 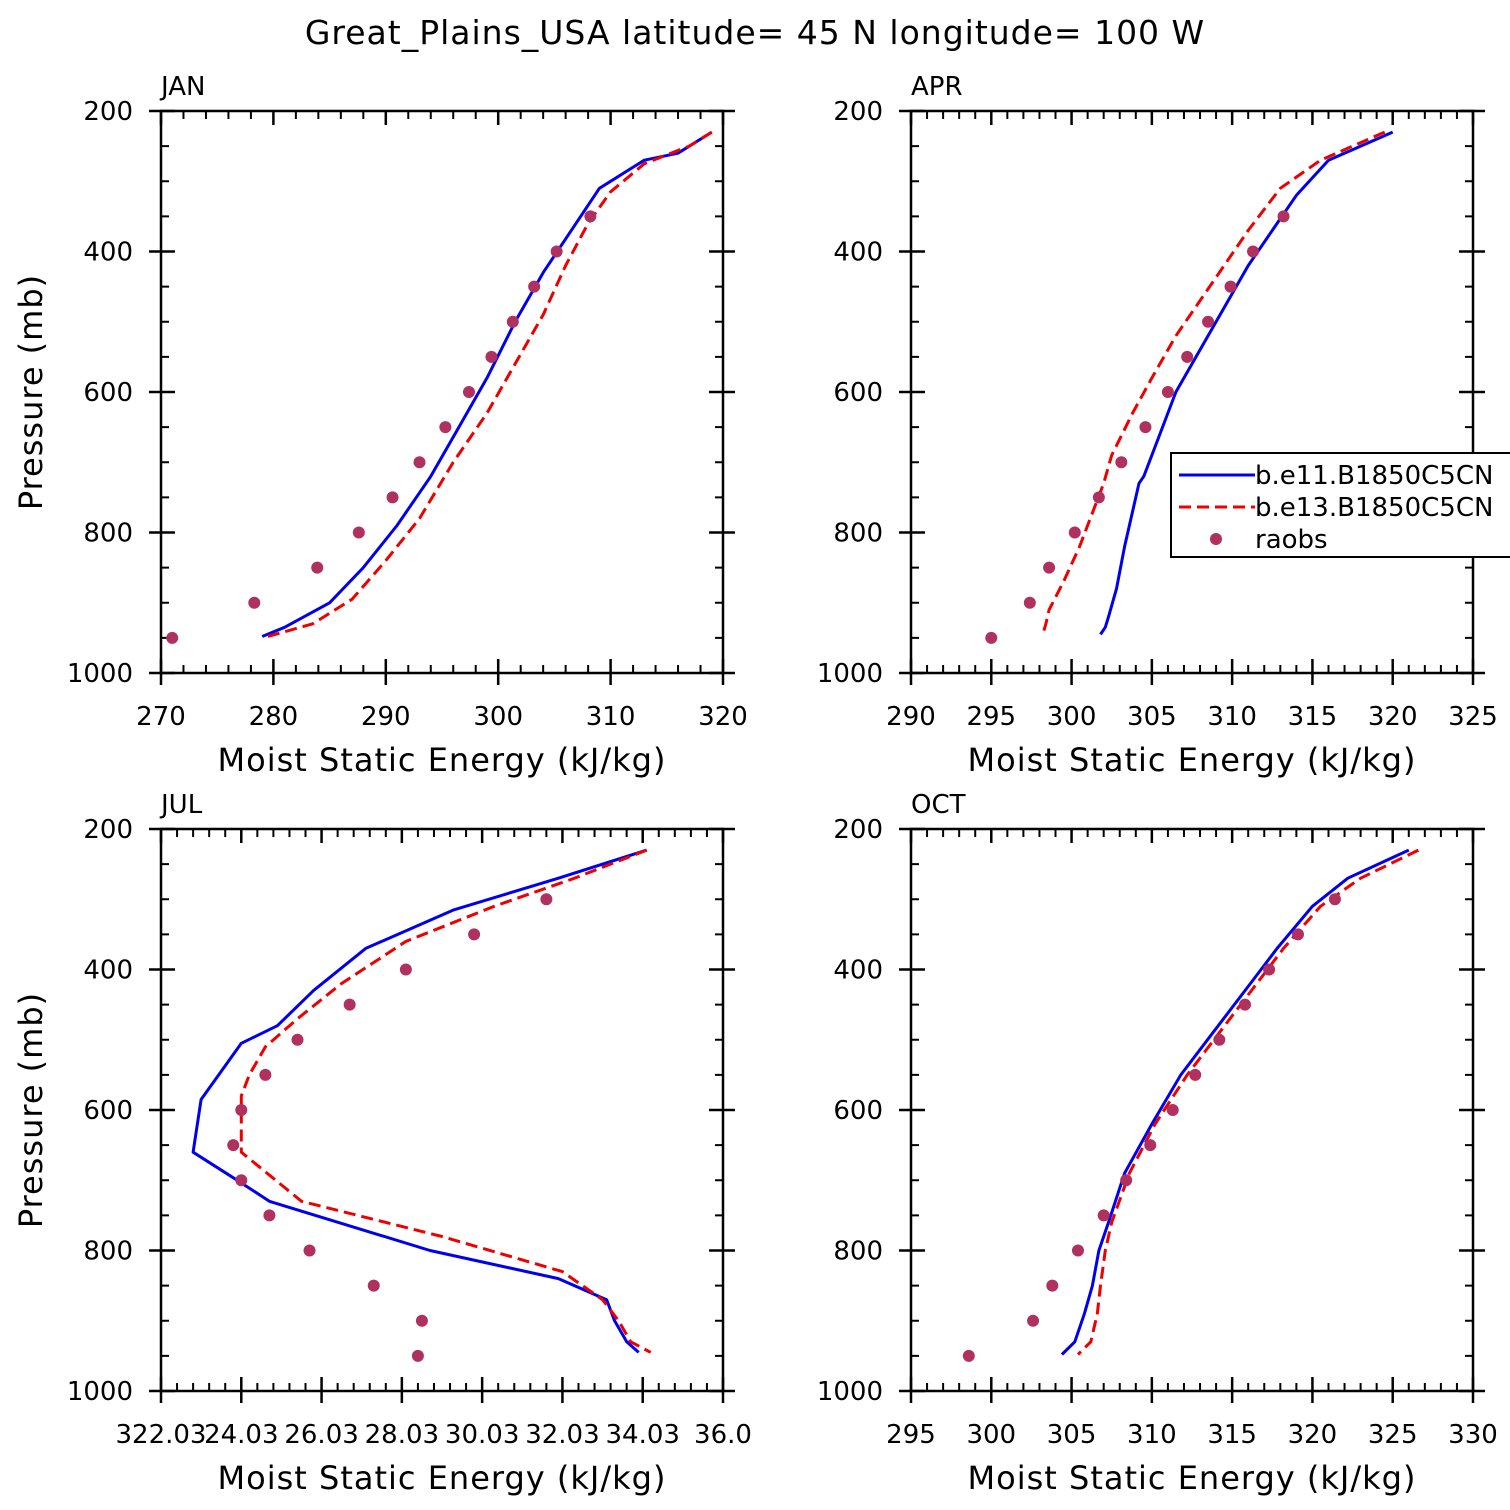 What do you see at coordinates (1152, 717) in the screenshot?
I see `x-tick-label: 305` at bounding box center [1152, 717].